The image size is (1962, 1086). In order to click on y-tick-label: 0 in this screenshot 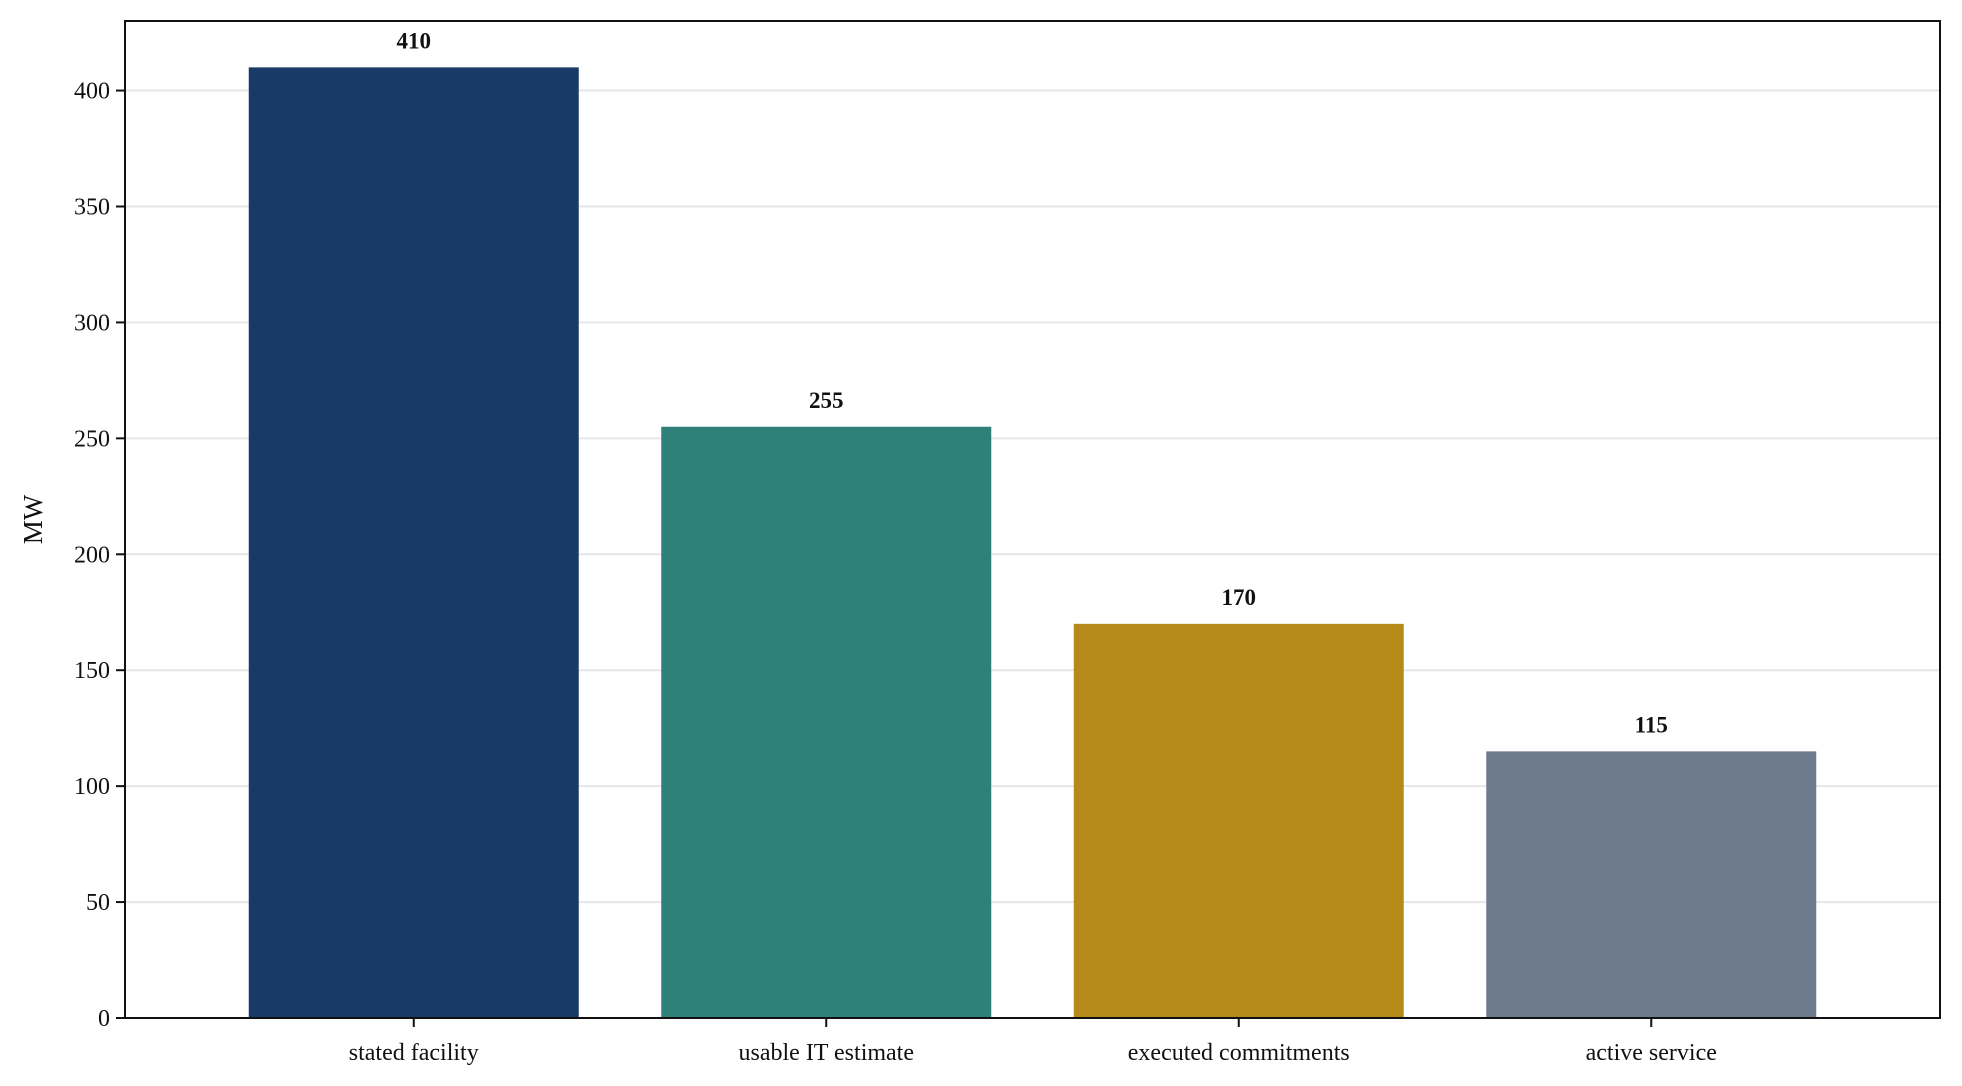, I will do `click(104, 1019)`.